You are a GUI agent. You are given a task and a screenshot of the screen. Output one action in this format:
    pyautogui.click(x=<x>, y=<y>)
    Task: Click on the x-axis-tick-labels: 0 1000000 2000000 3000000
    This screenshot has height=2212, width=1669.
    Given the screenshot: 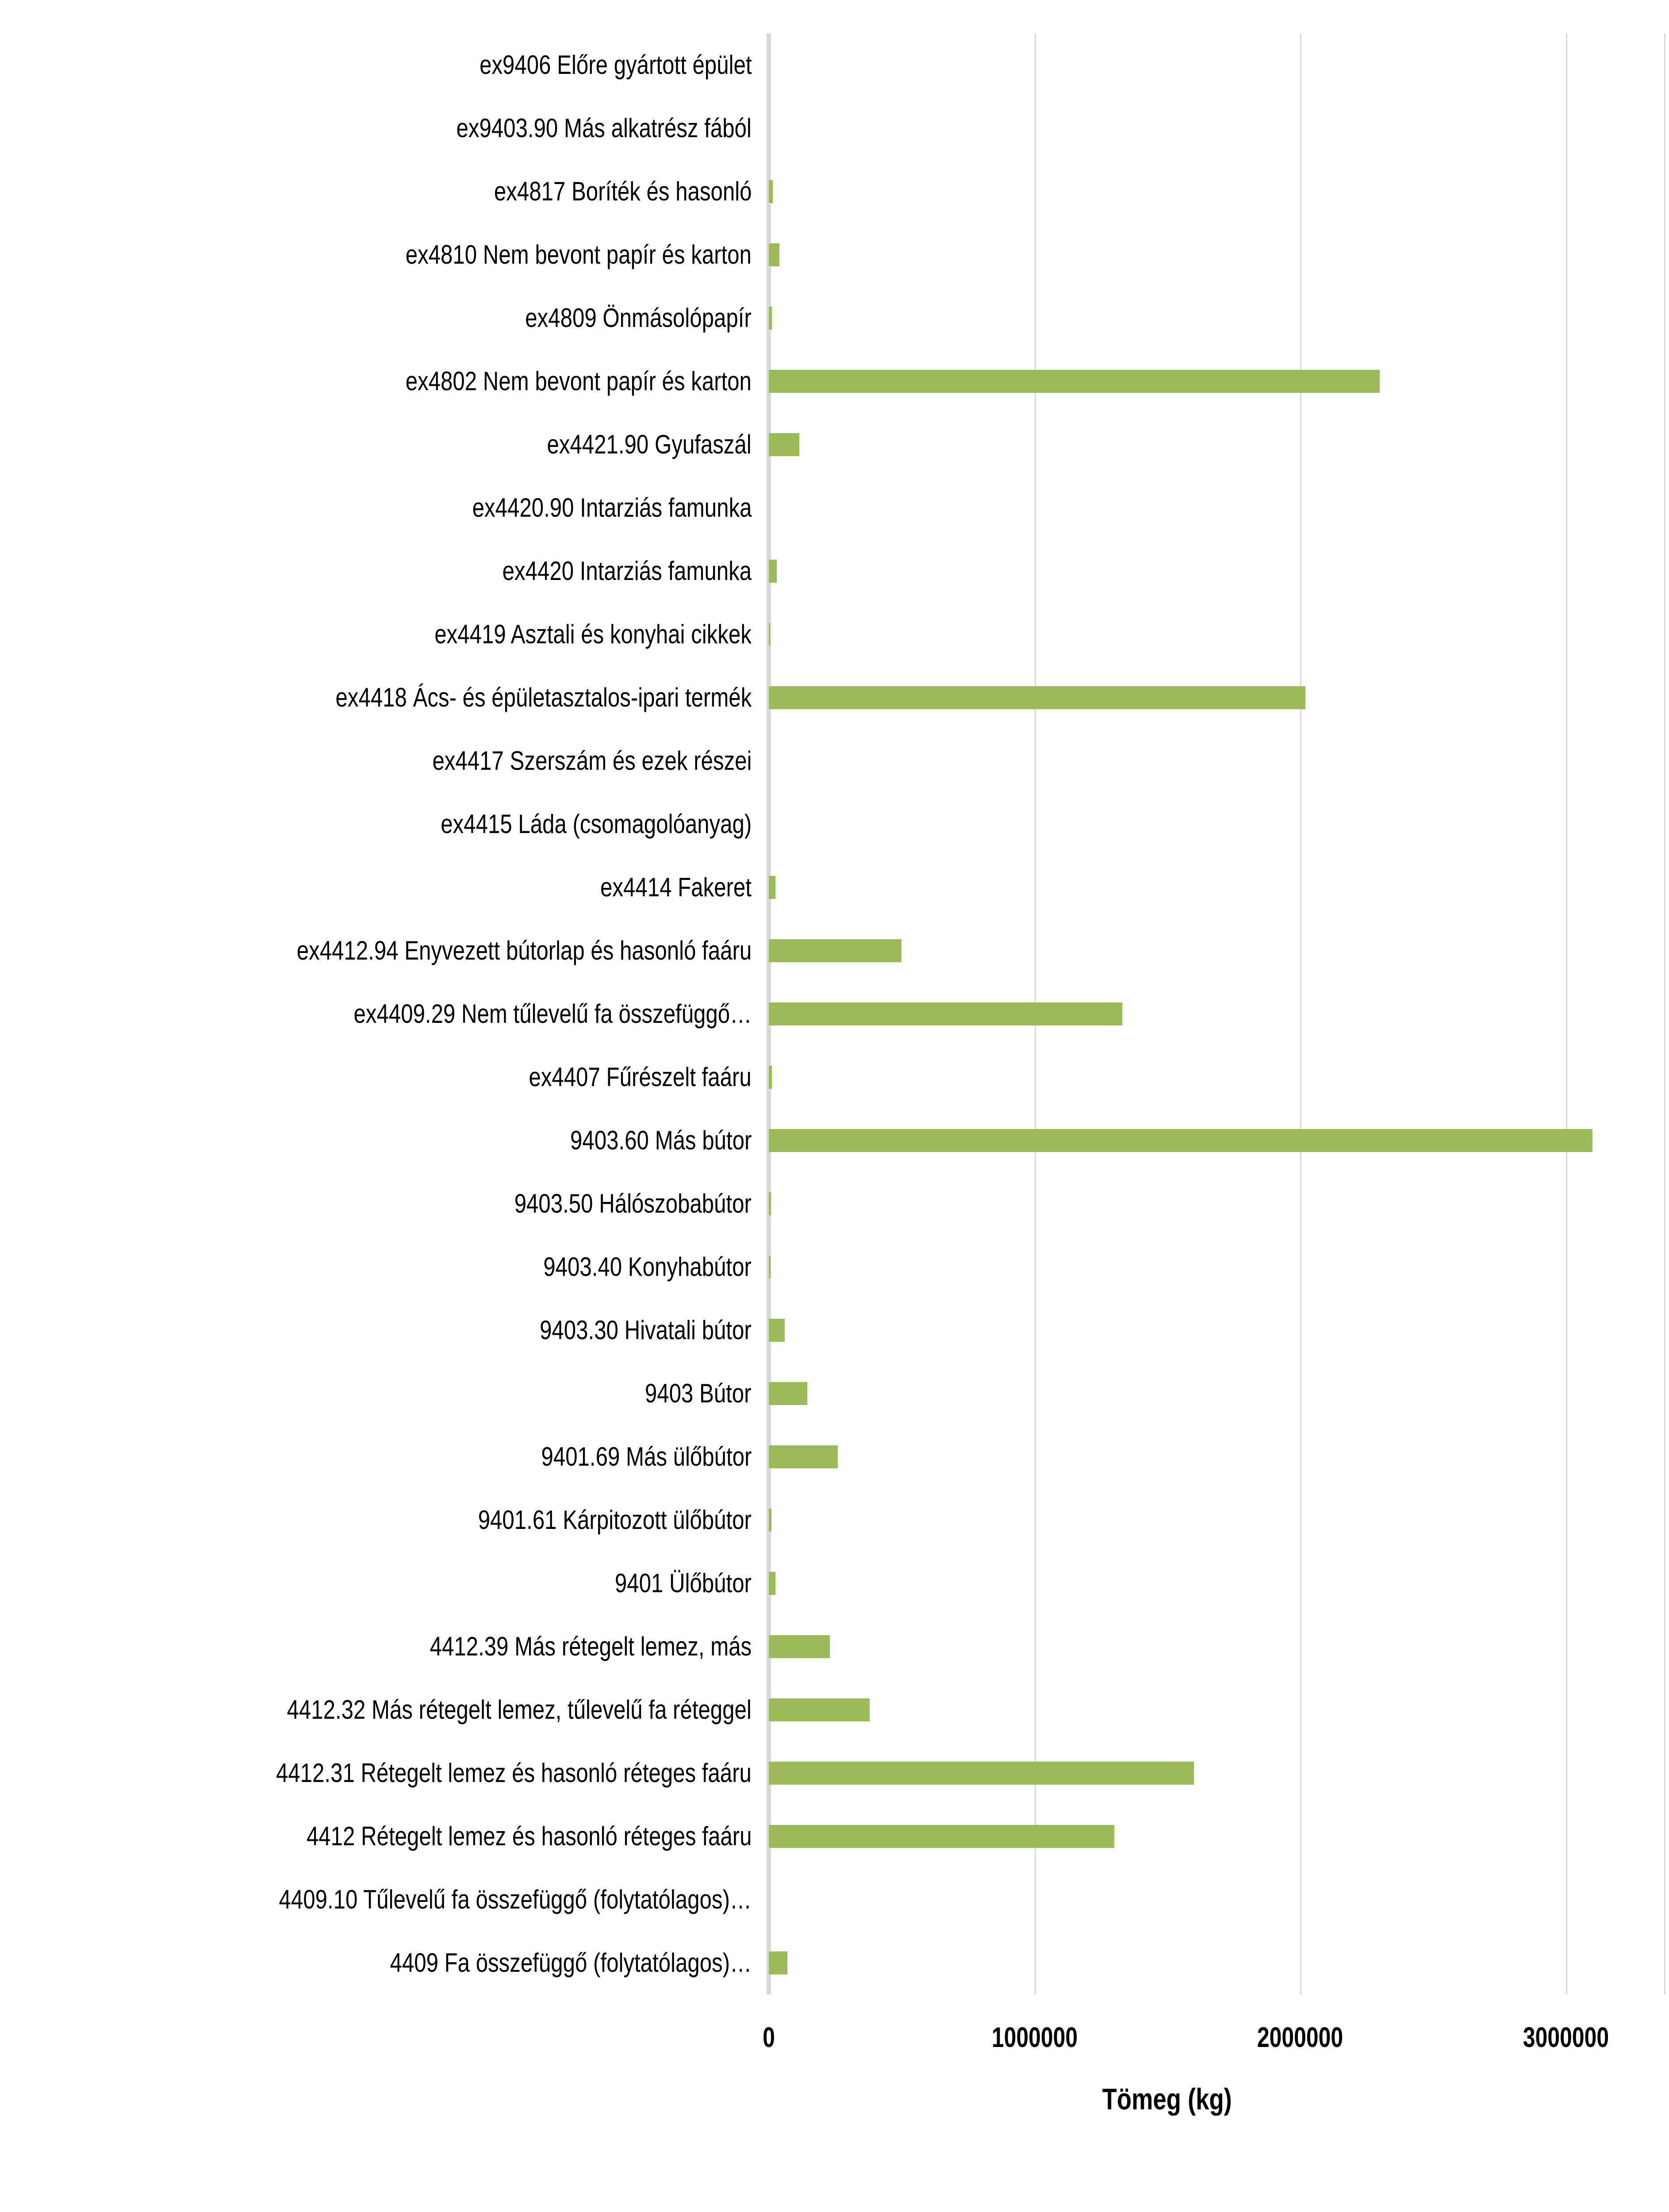 What is the action you would take?
    pyautogui.click(x=834, y=2039)
    